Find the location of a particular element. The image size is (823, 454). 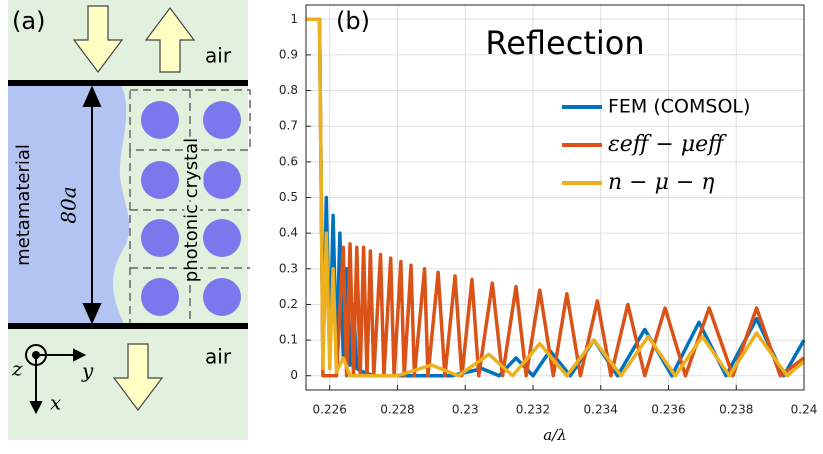

y-tick-label: 0.9 is located at coordinates (288, 54).